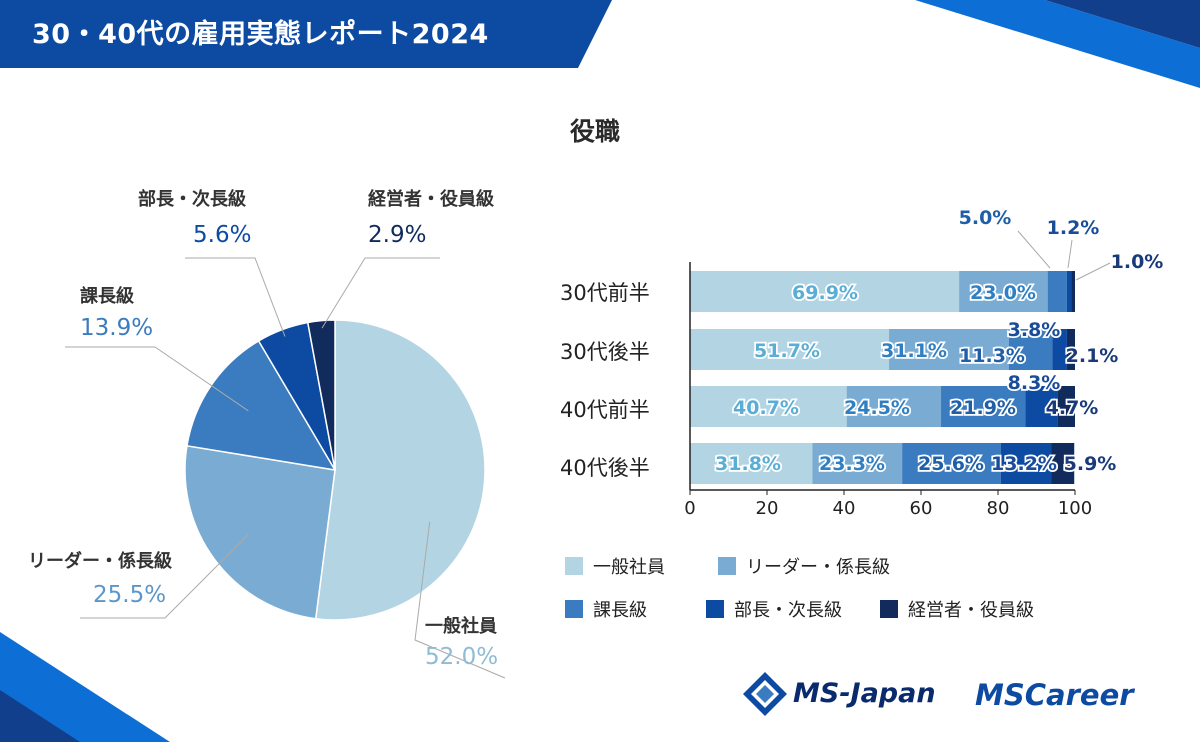  I want to click on bar-value-label: 13.2%, so click(1024, 464).